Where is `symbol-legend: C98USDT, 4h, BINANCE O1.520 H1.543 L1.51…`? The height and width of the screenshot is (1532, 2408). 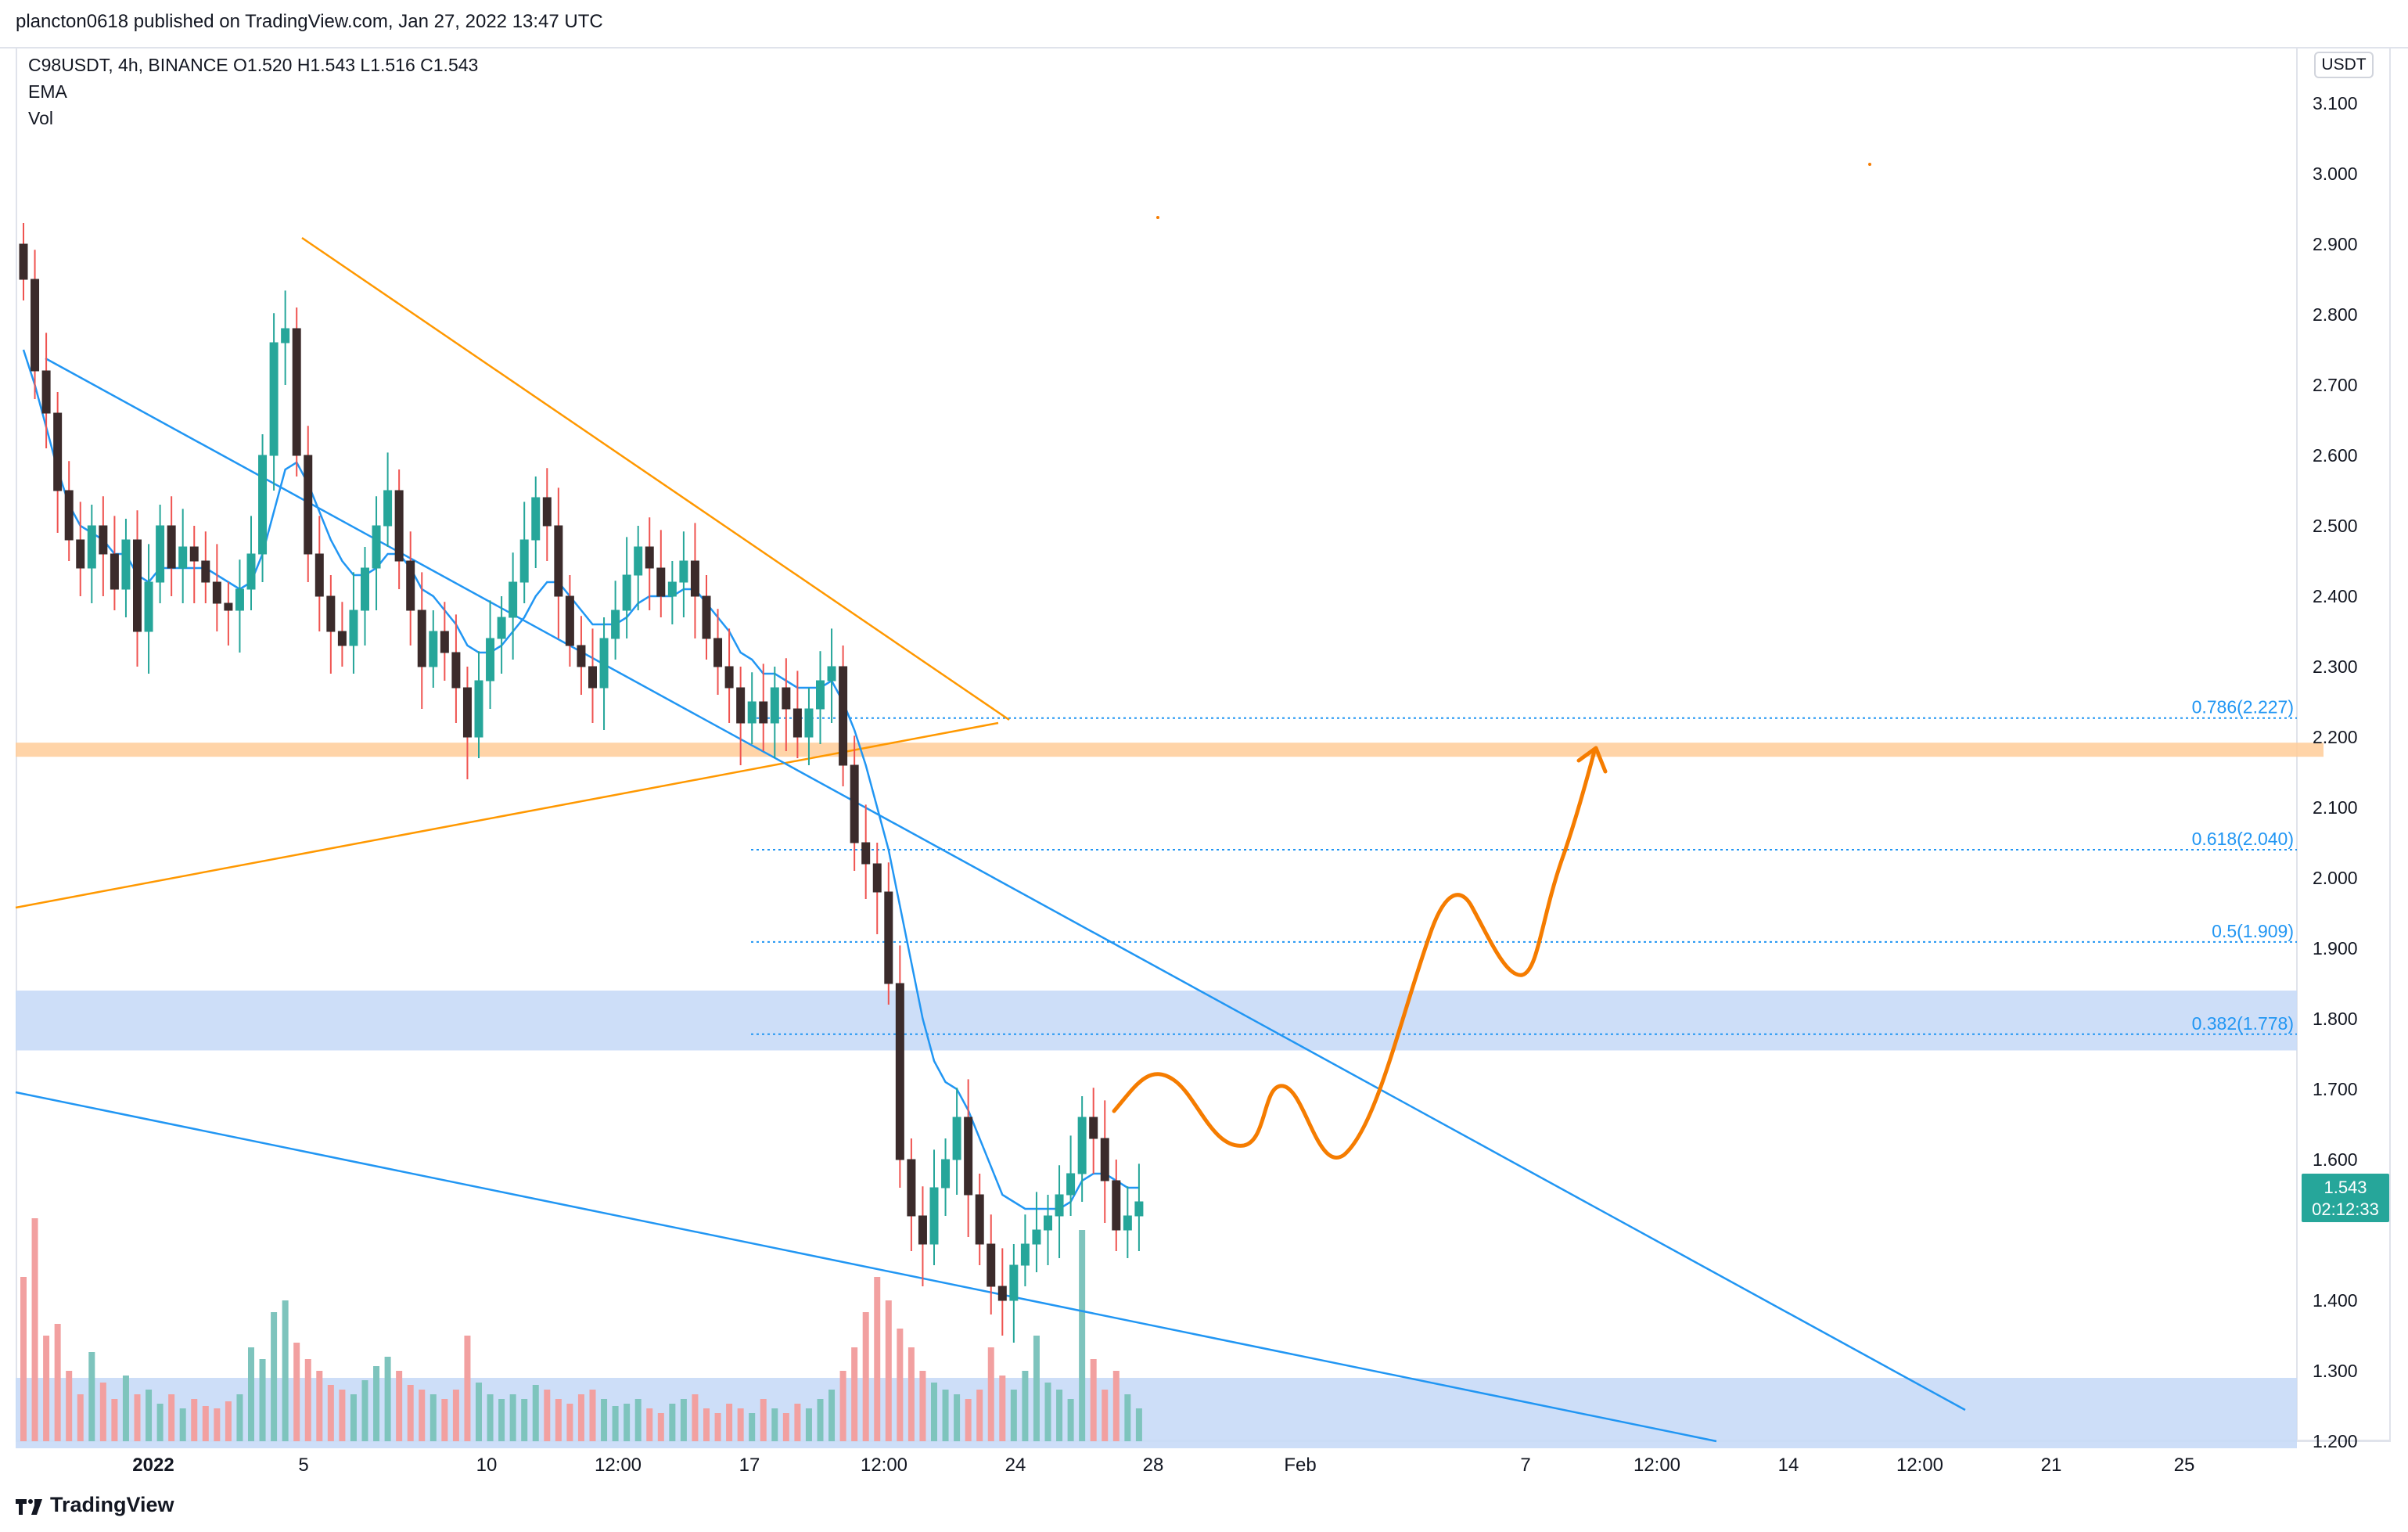 symbol-legend: C98USDT, 4h, BINANCE O1.520 H1.543 L1.51… is located at coordinates (253, 65).